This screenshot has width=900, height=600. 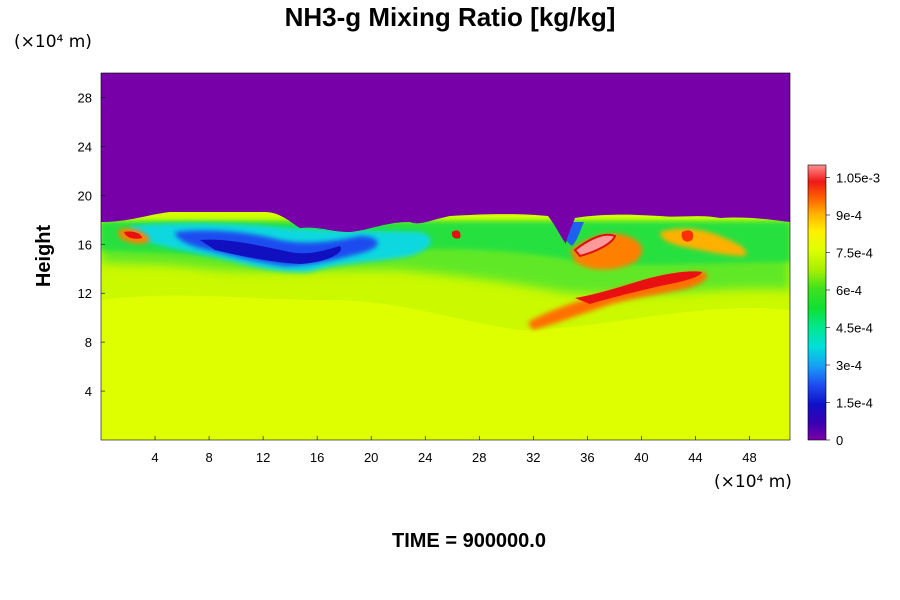 I want to click on x-tick-label: 16, so click(x=317, y=457).